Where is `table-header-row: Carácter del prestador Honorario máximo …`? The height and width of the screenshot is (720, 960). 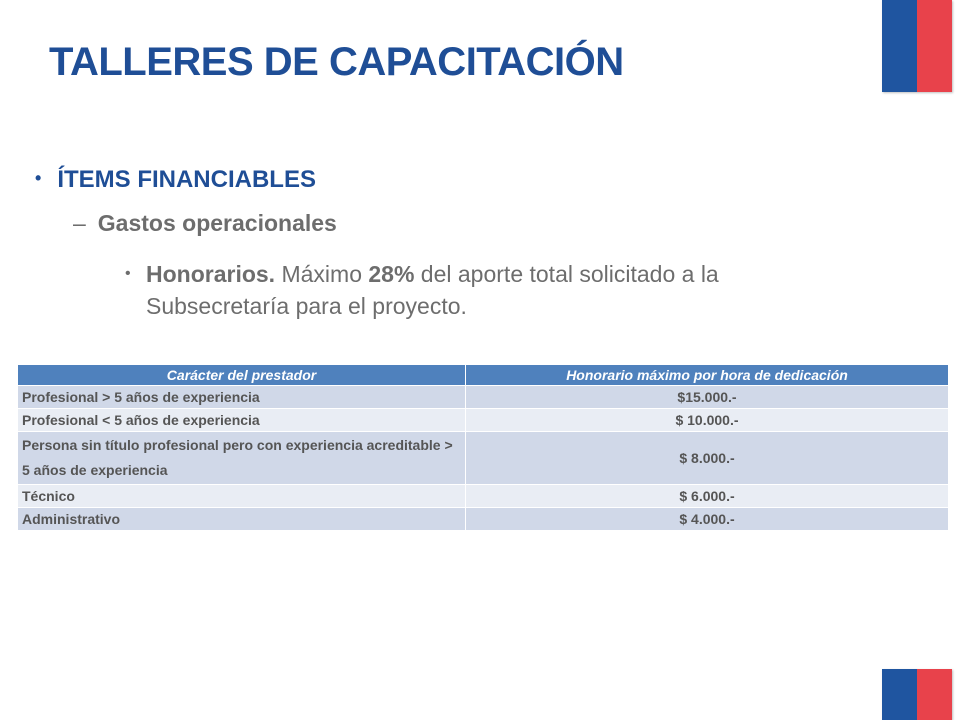 table-header-row: Carácter del prestador Honorario máximo … is located at coordinates (483, 375).